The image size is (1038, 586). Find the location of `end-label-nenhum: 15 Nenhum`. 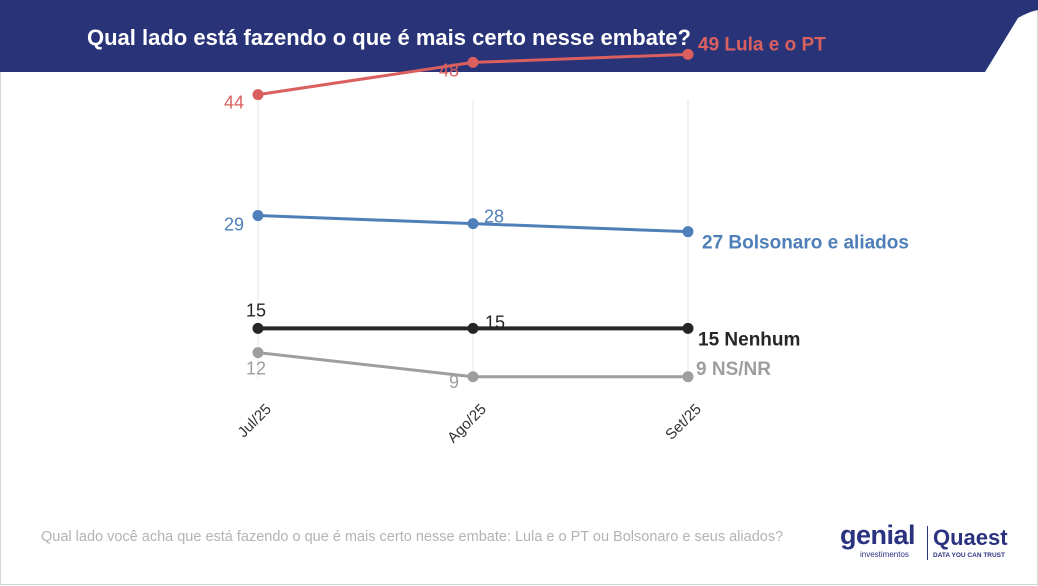

end-label-nenhum: 15 Nenhum is located at coordinates (749, 339).